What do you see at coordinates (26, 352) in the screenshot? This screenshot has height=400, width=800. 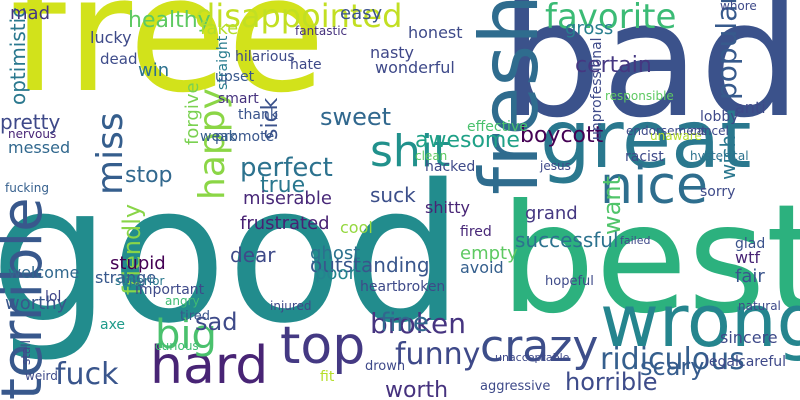 I see `word: stall` at bounding box center [26, 352].